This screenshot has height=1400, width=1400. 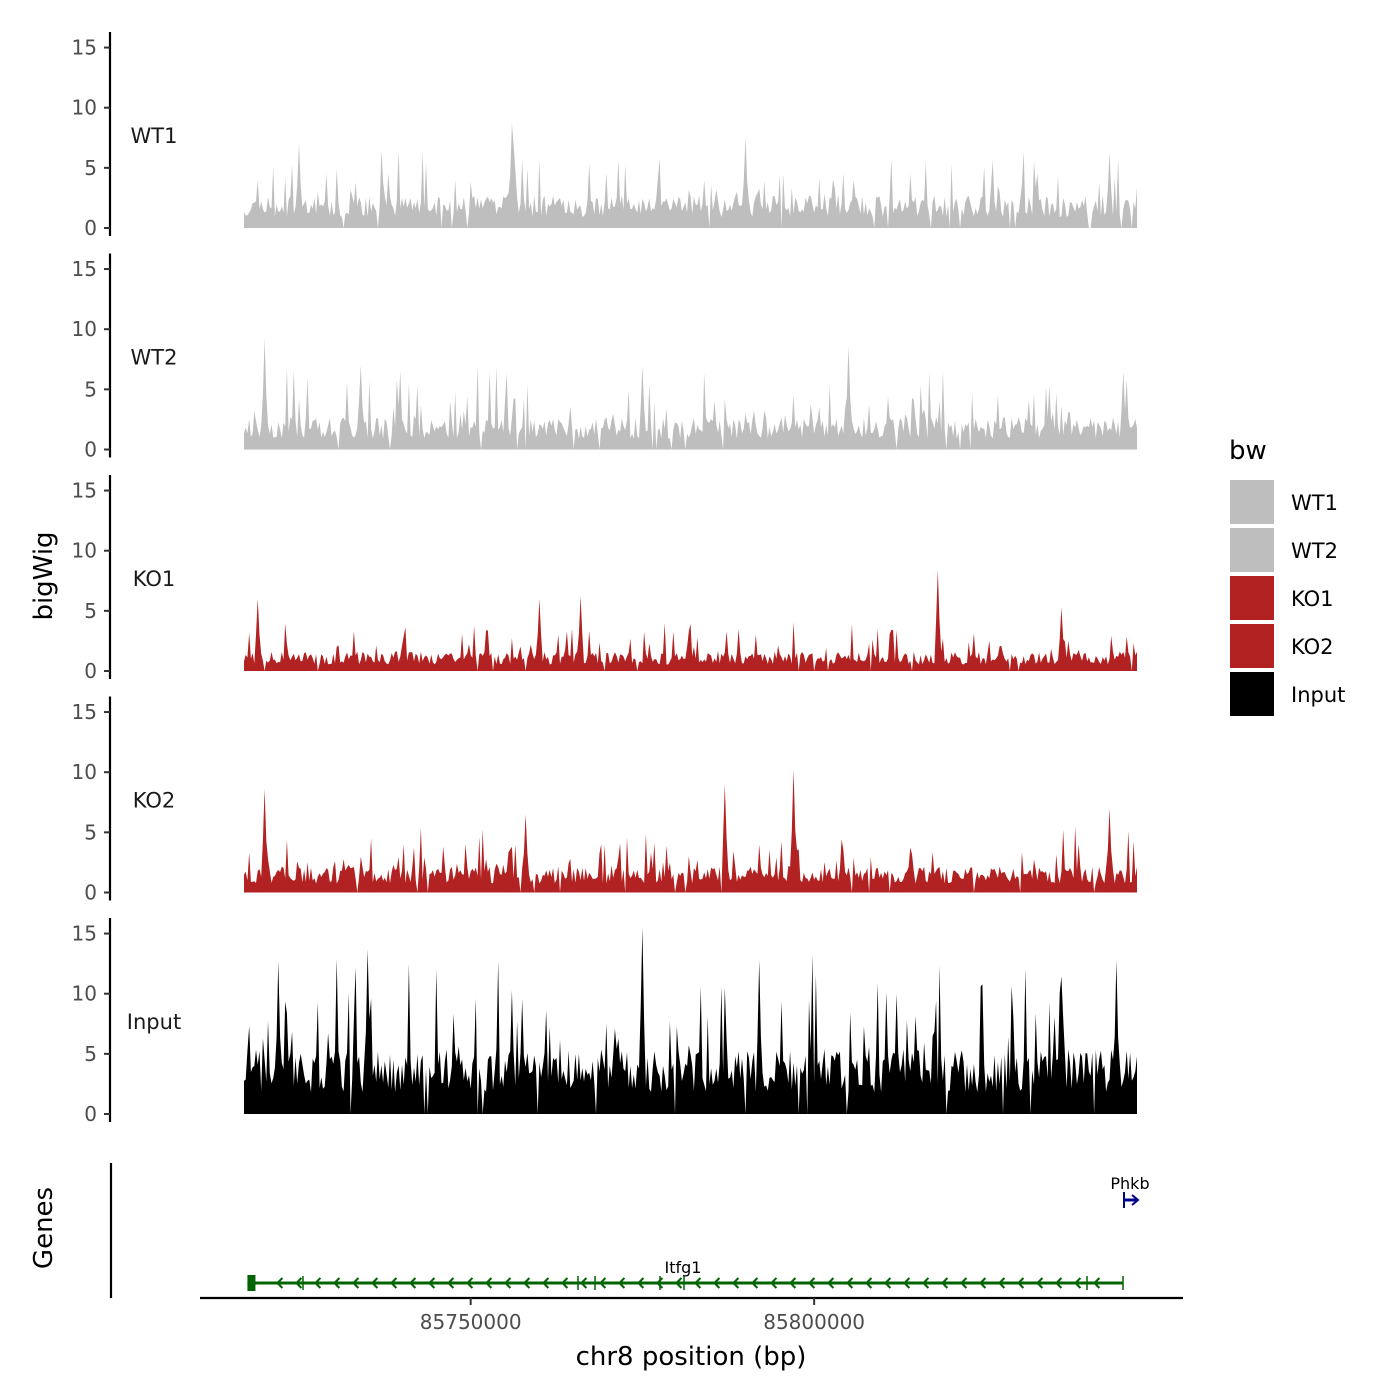 I want to click on legend-item: WT1, so click(x=1284, y=502).